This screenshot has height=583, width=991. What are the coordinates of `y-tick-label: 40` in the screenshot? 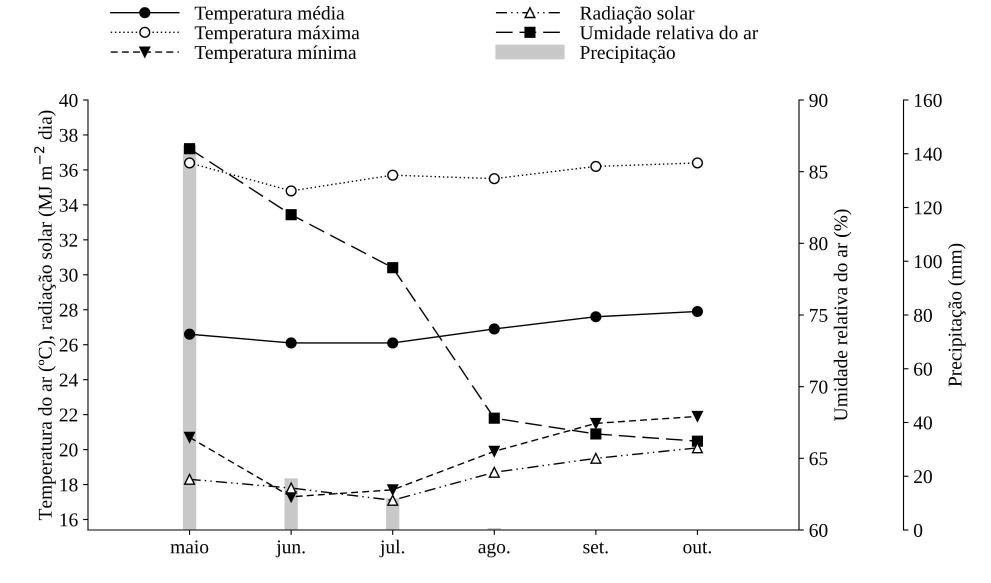 It's located at (68, 100).